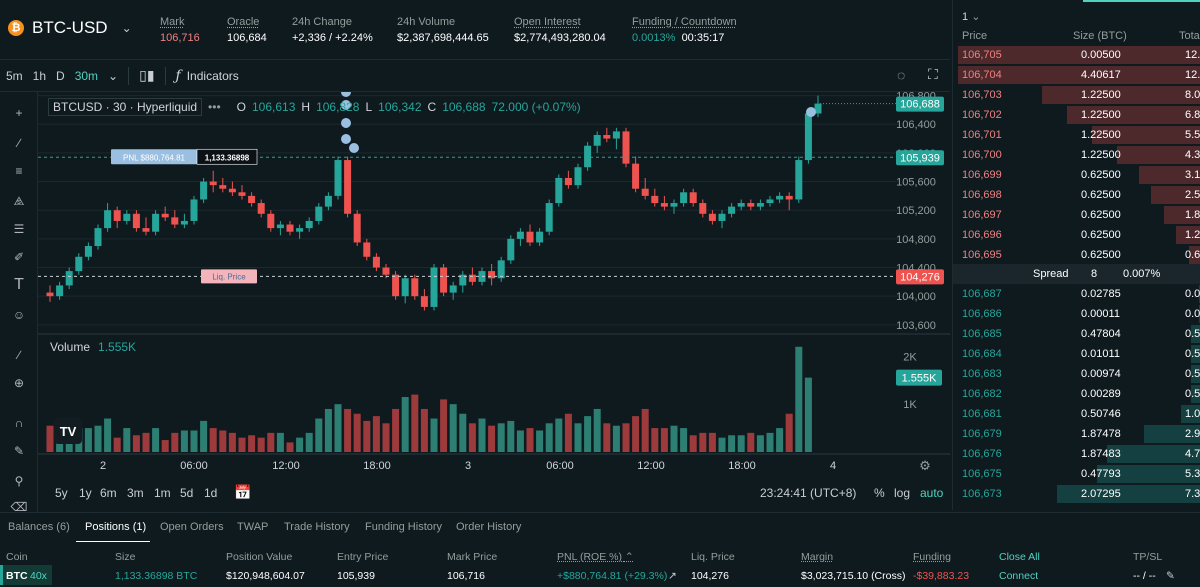 Image resolution: width=1200 pixels, height=587 pixels. What do you see at coordinates (135, 493) in the screenshot?
I see `range-3m: 3m` at bounding box center [135, 493].